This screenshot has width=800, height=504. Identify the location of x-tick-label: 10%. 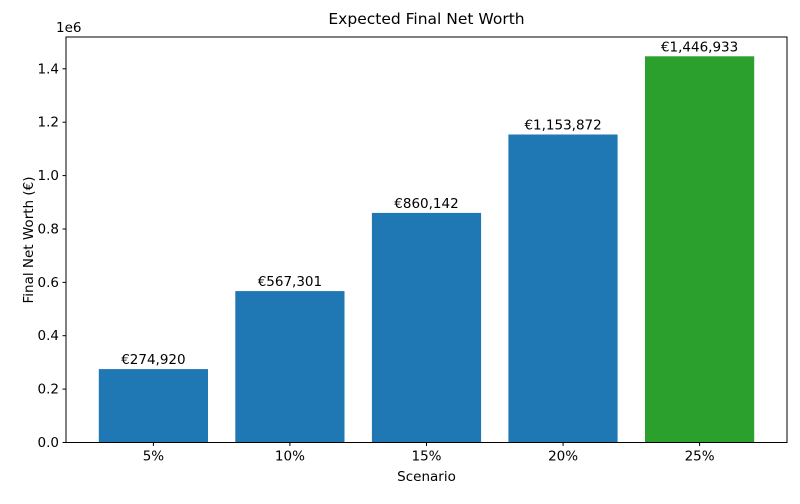
(290, 457).